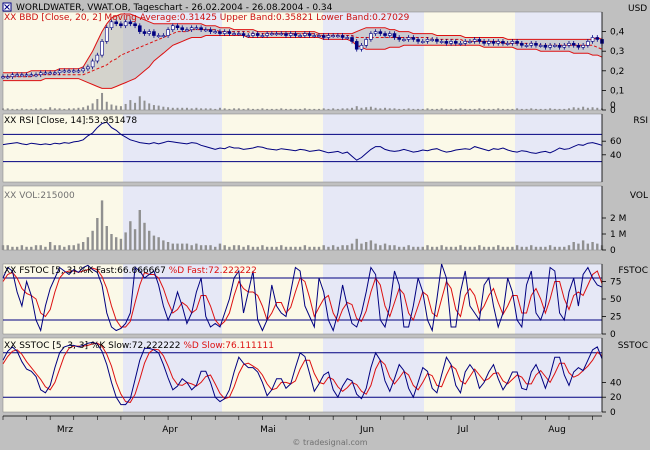 The width and height of the screenshot is (650, 450). I want to click on x-tick-label: Aug, so click(557, 430).